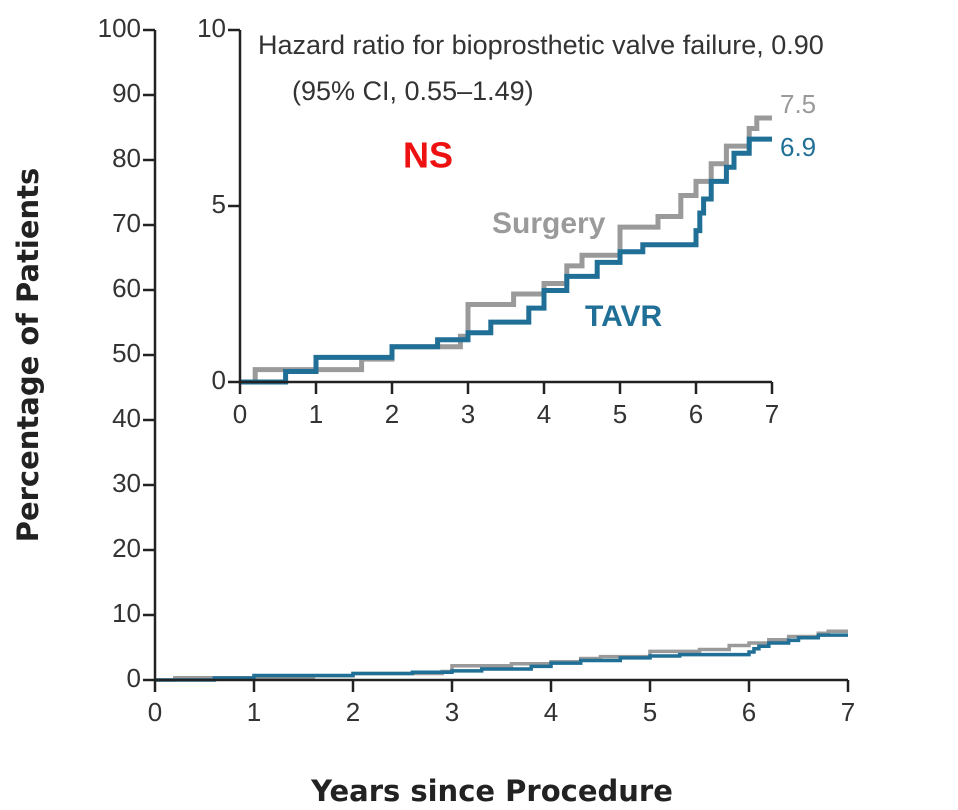 This screenshot has width=958, height=810. Describe the element at coordinates (428, 155) in the screenshot. I see `annotation: NS` at that location.